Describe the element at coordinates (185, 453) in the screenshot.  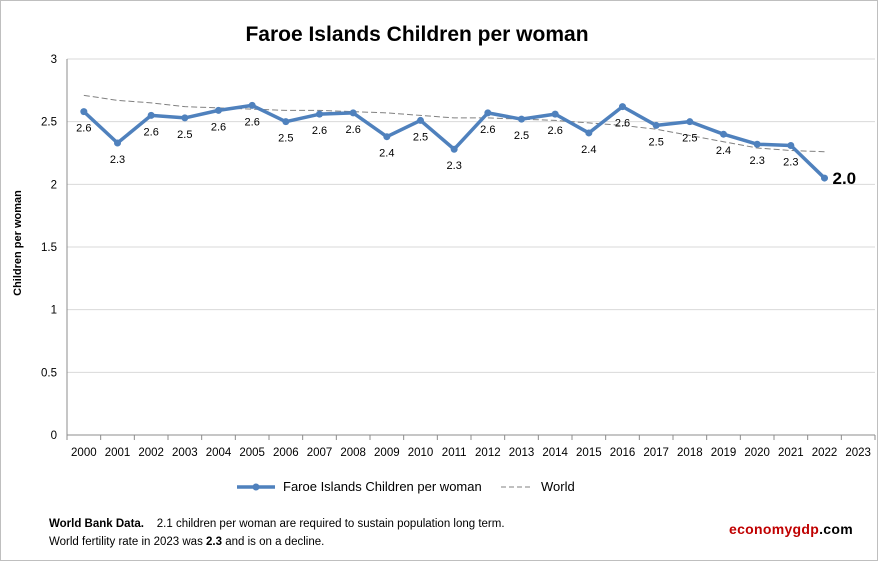
I see `x-tick-label: 2003` at that location.